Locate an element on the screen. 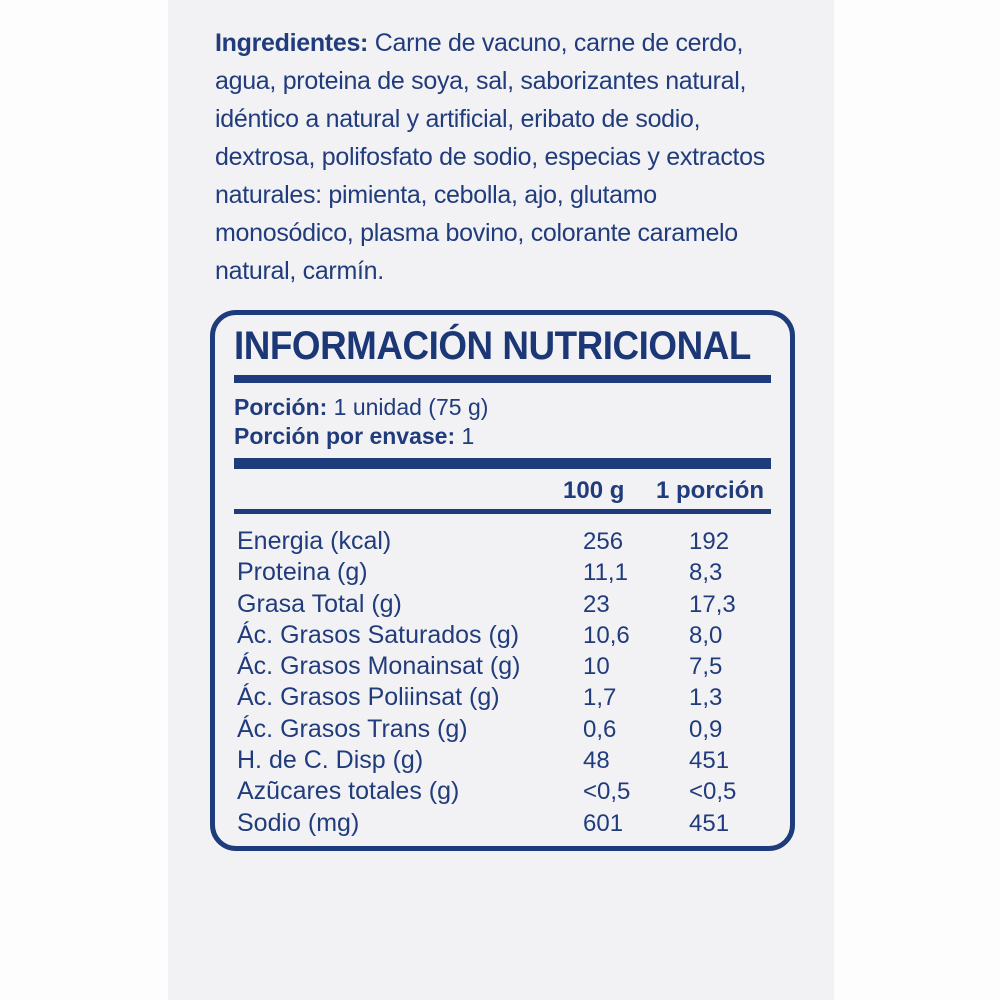  row-value-portion: 7,5 is located at coordinates (706, 667).